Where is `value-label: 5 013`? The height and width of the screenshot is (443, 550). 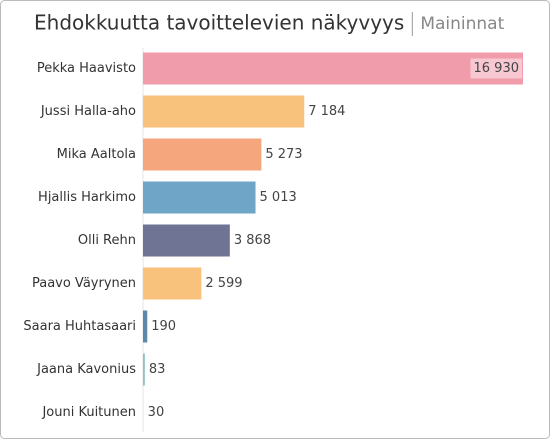
value-label: 5 013 is located at coordinates (278, 197).